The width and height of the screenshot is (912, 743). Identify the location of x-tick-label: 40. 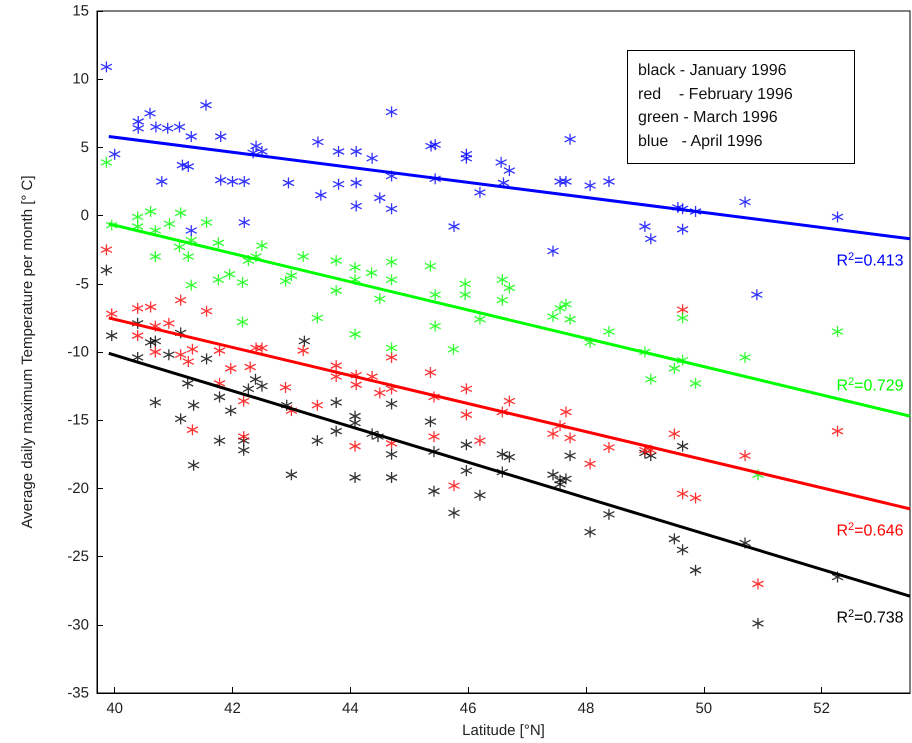
(115, 708).